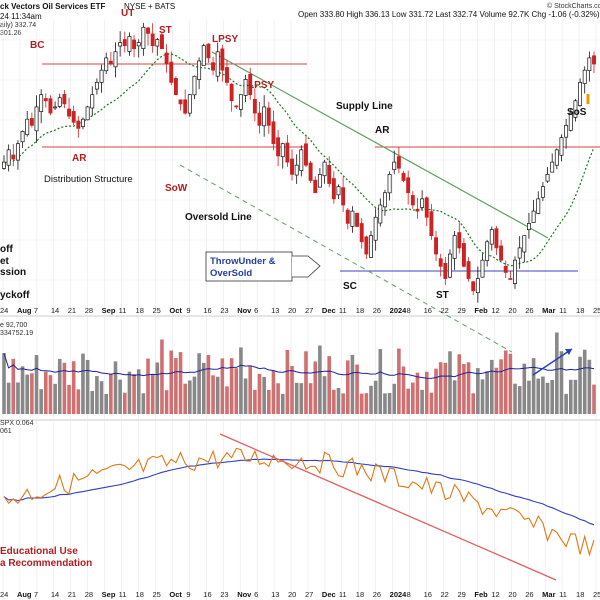 The image size is (600, 600). Describe the element at coordinates (231, 273) in the screenshot. I see `ann-throwunder-2: OverSold` at that location.